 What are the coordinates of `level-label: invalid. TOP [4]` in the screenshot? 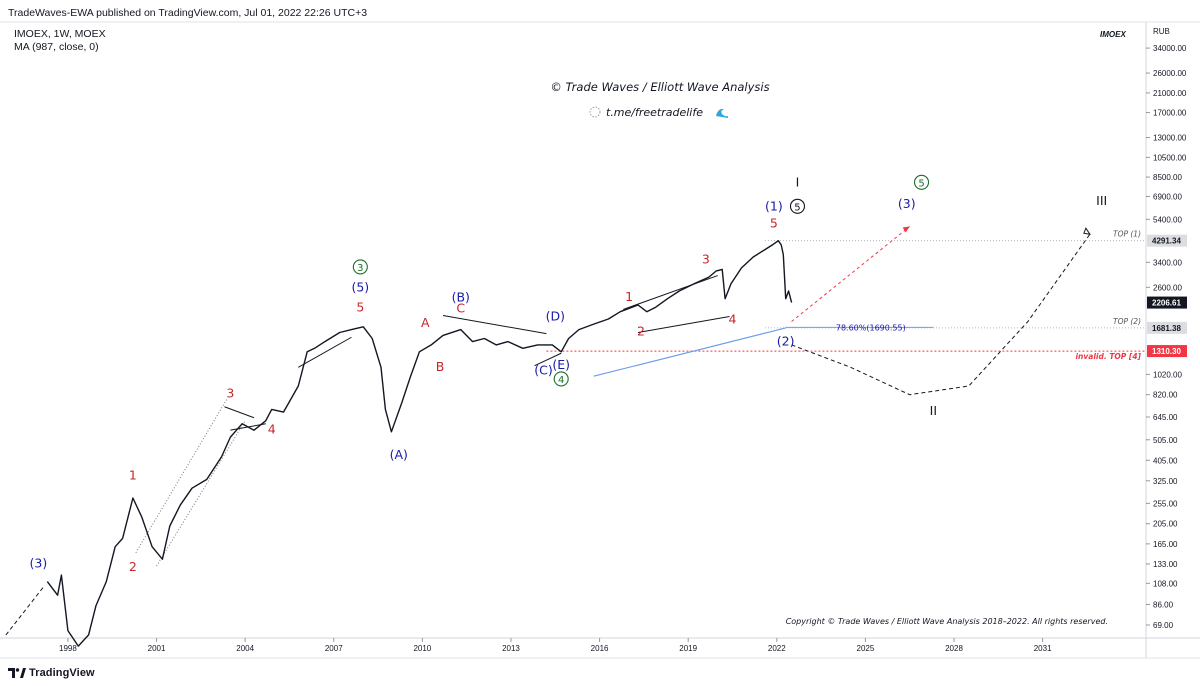 It's located at (1108, 356).